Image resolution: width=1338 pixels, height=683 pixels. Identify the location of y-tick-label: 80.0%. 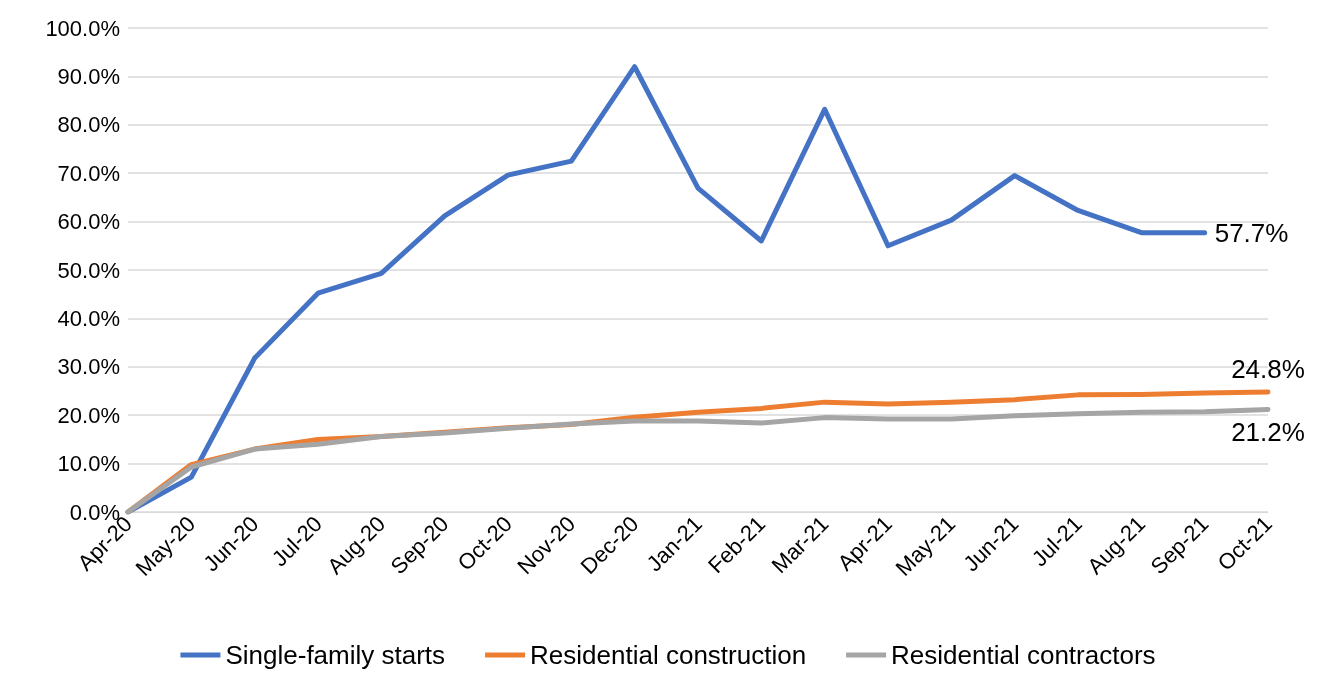
(88, 125).